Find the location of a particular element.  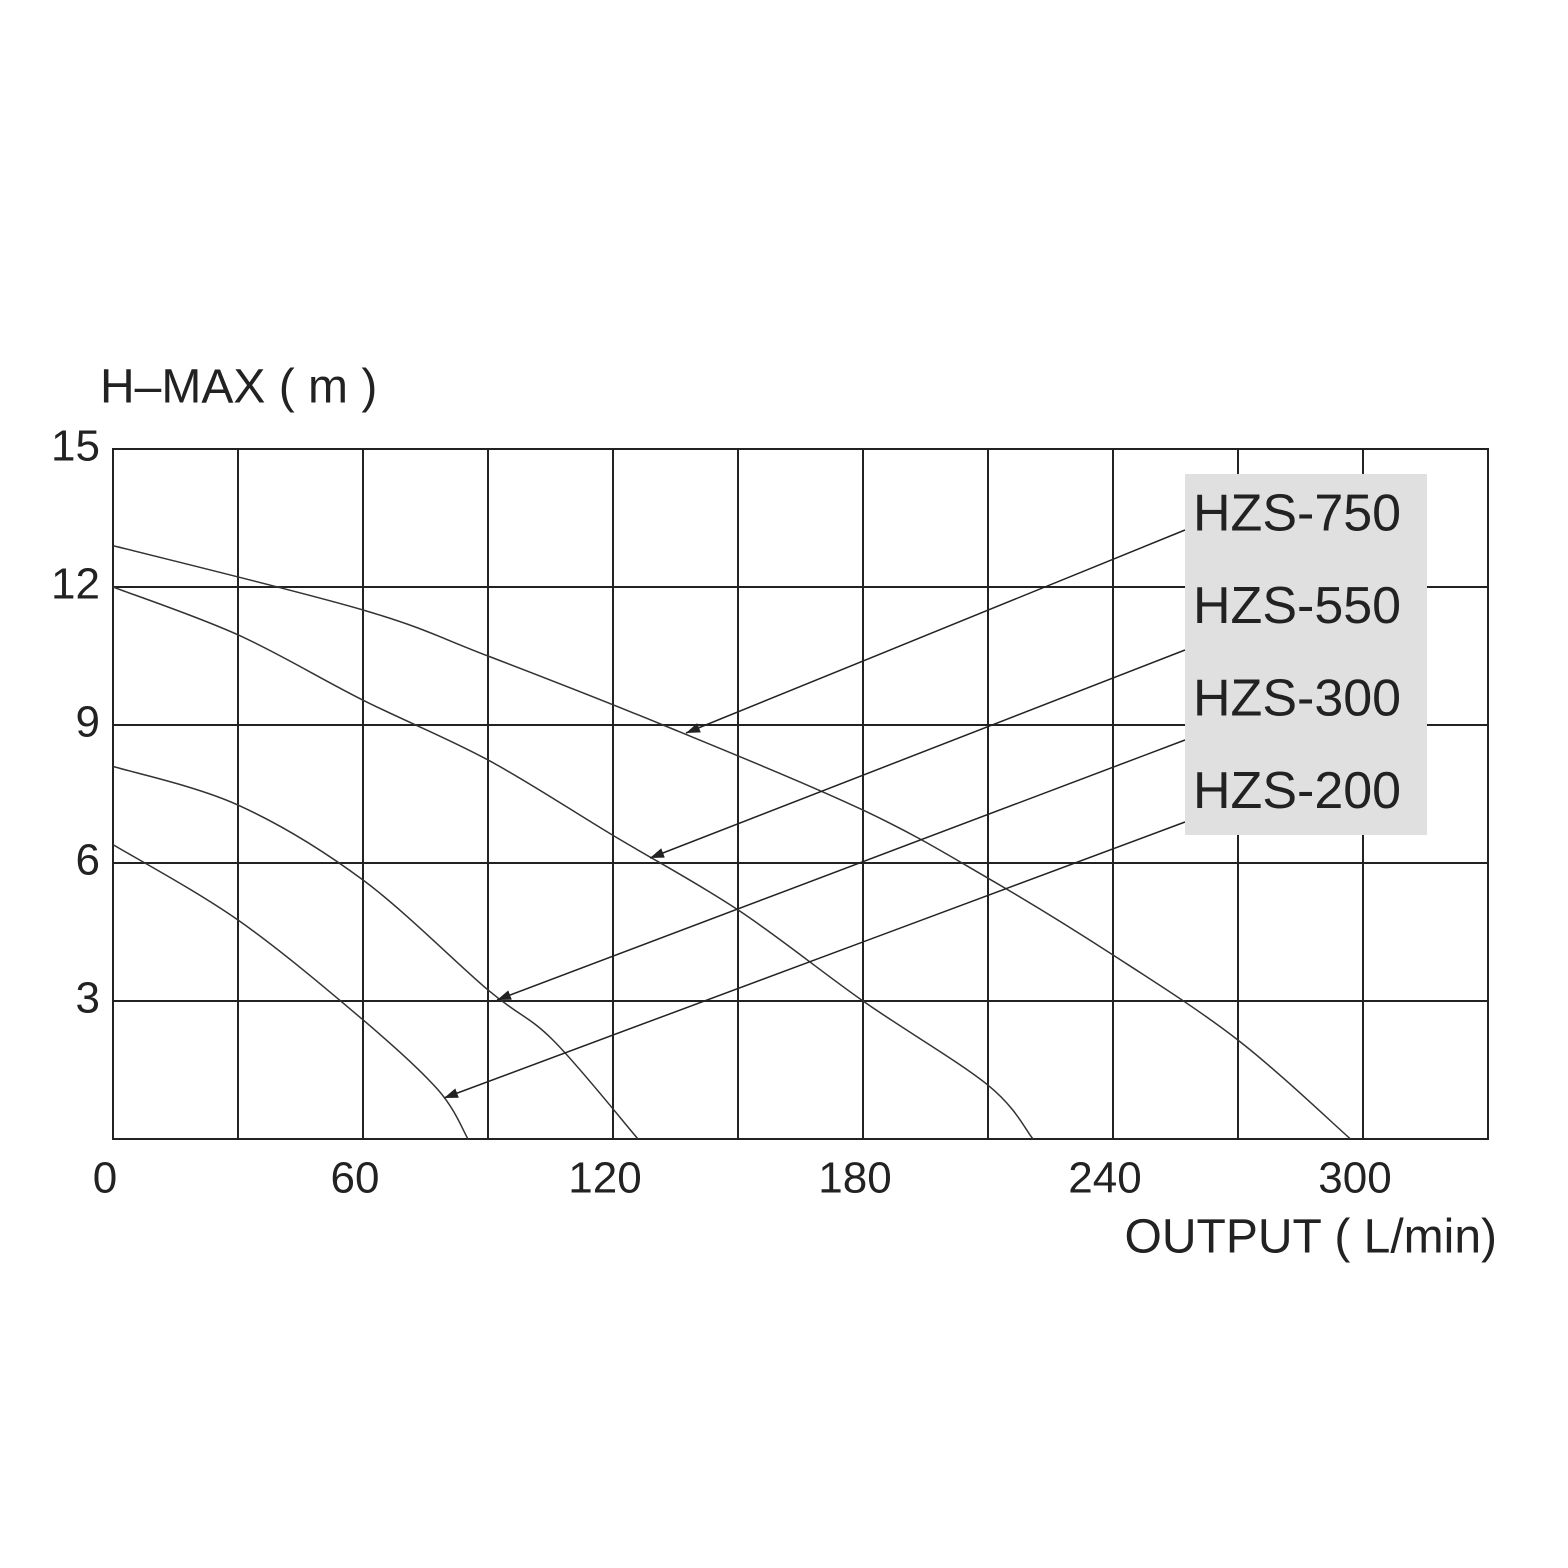

legend-box is located at coordinates (1306, 654).